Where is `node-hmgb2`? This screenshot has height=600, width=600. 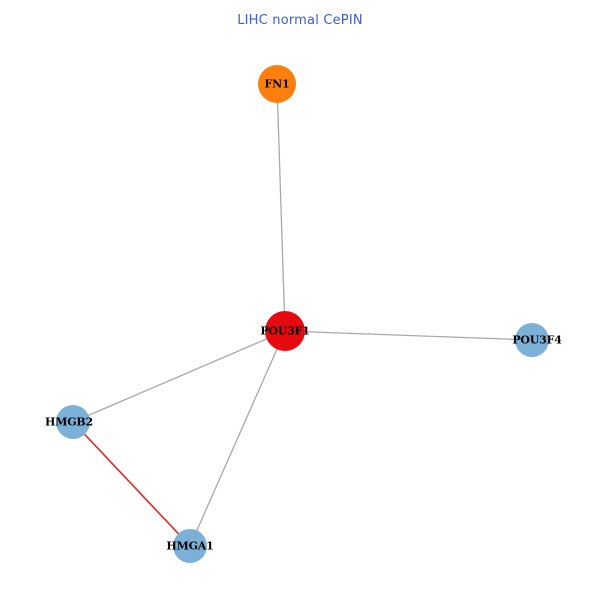 node-hmgb2 is located at coordinates (73, 422).